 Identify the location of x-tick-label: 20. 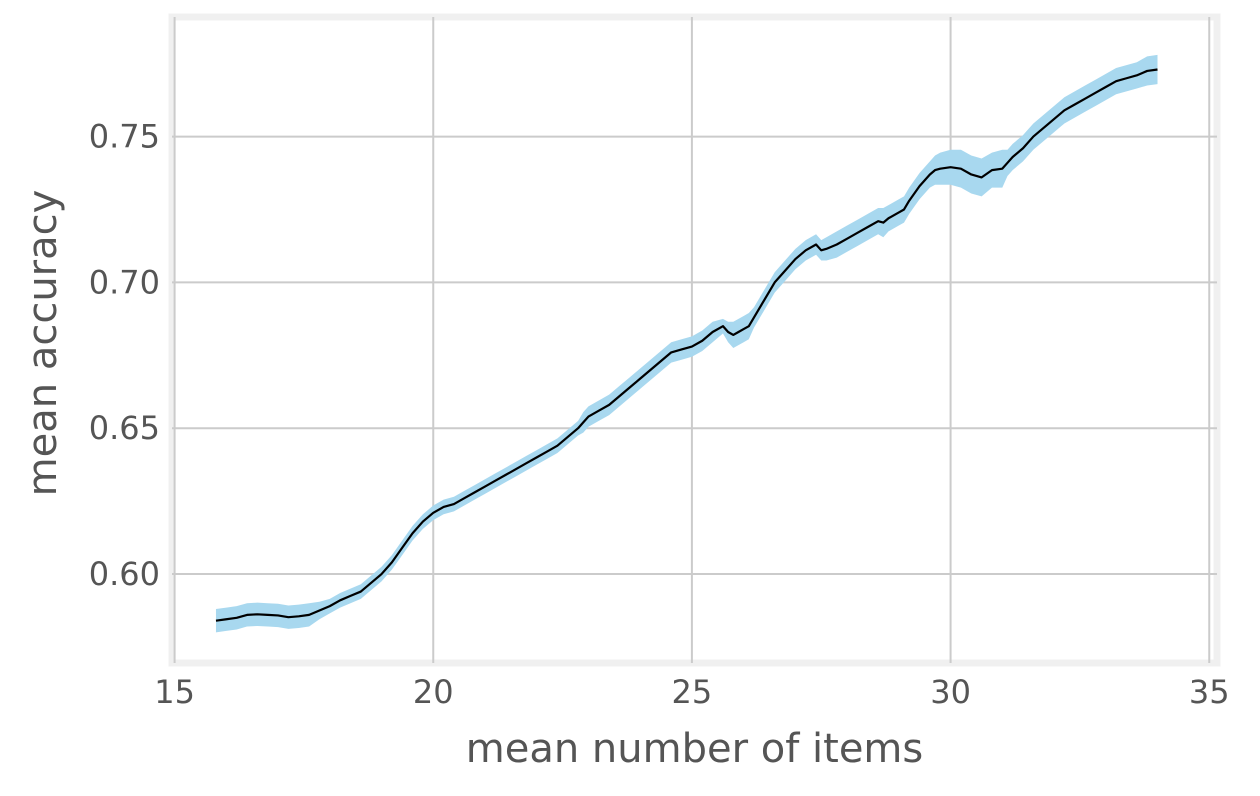
(433, 692).